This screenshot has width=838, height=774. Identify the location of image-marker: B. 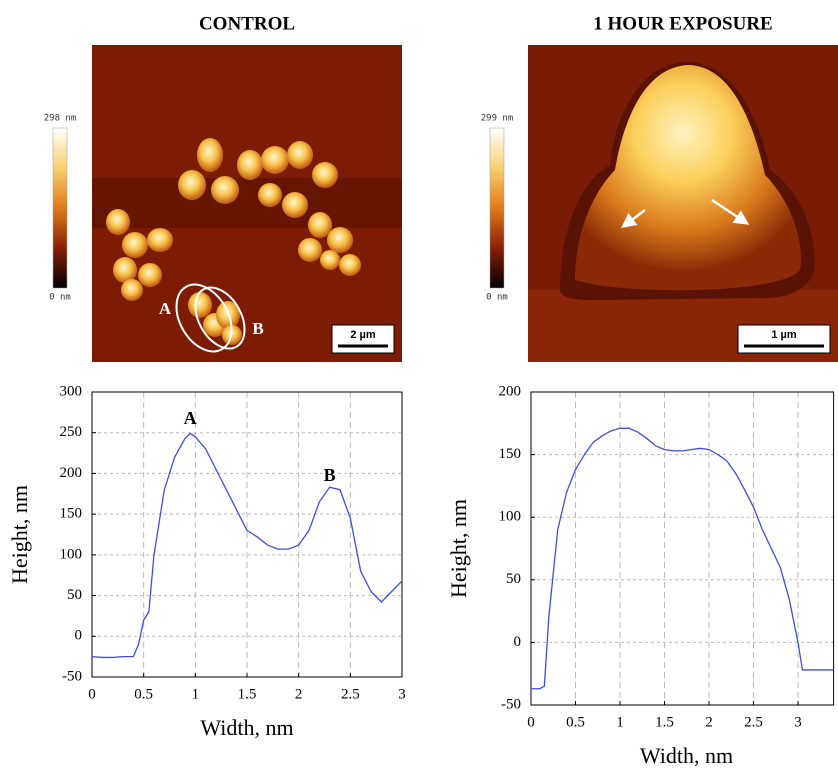
(257, 328).